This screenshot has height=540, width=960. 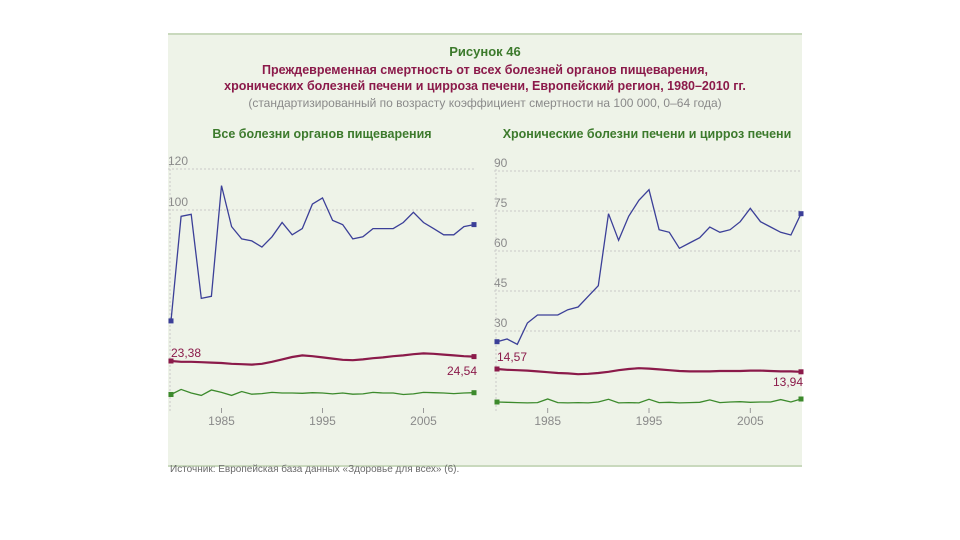 I want to click on chart-2-y-tick-30: 30, so click(x=501, y=323).